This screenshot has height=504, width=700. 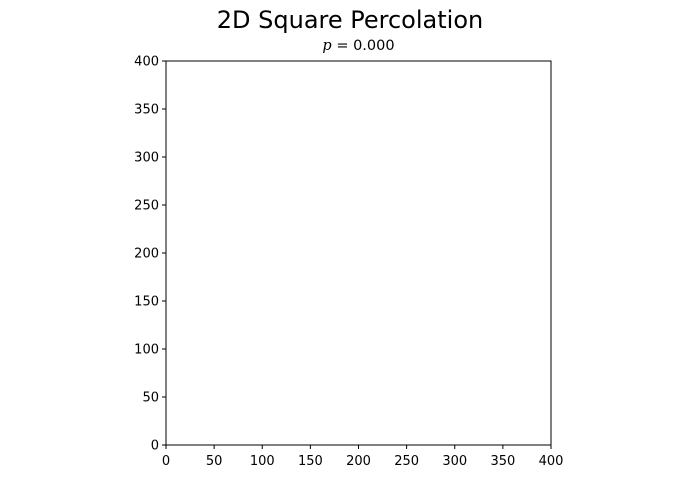 I want to click on y-tick-label: 50, so click(x=150, y=398).